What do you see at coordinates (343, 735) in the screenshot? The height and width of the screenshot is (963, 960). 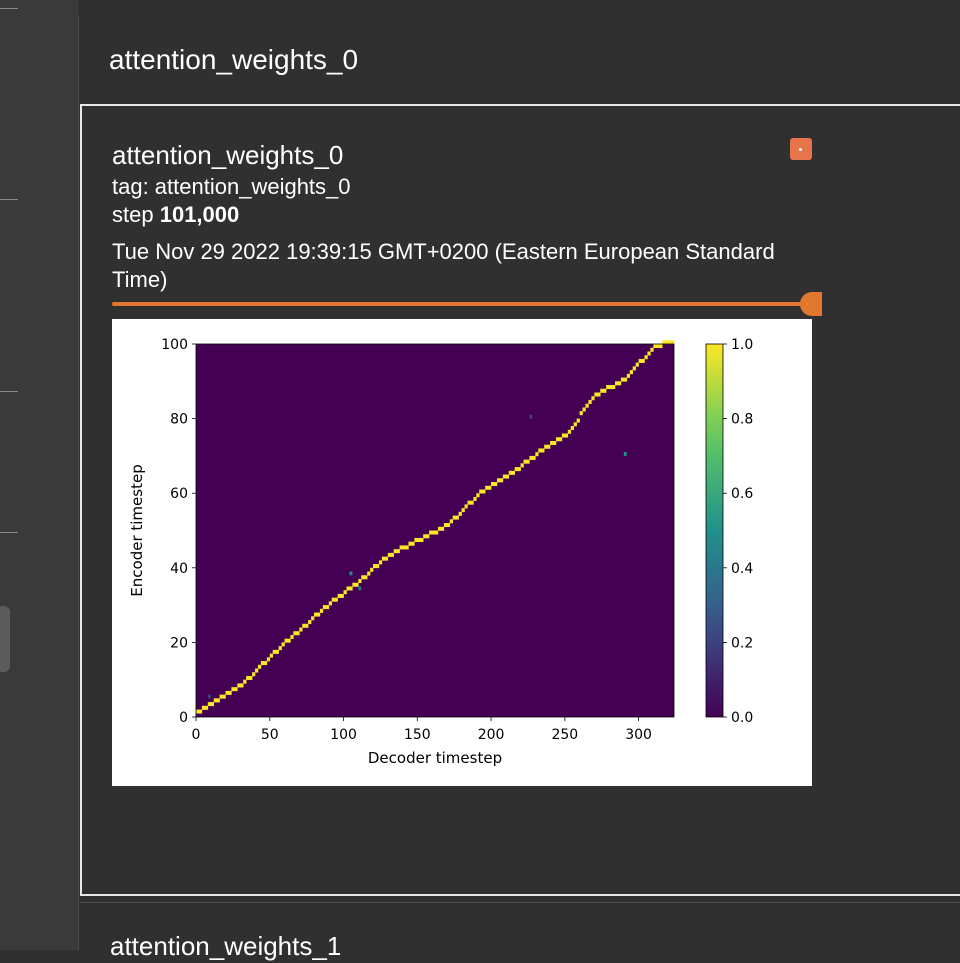 I see `x-tick-label: 100` at bounding box center [343, 735].